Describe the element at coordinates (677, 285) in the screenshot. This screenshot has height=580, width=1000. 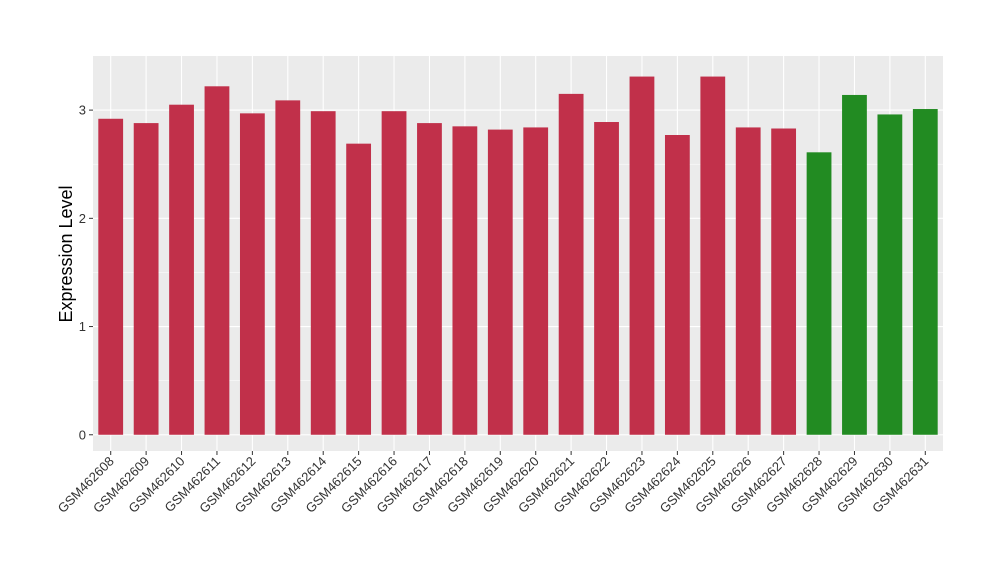
I see `bar-GSM462624` at that location.